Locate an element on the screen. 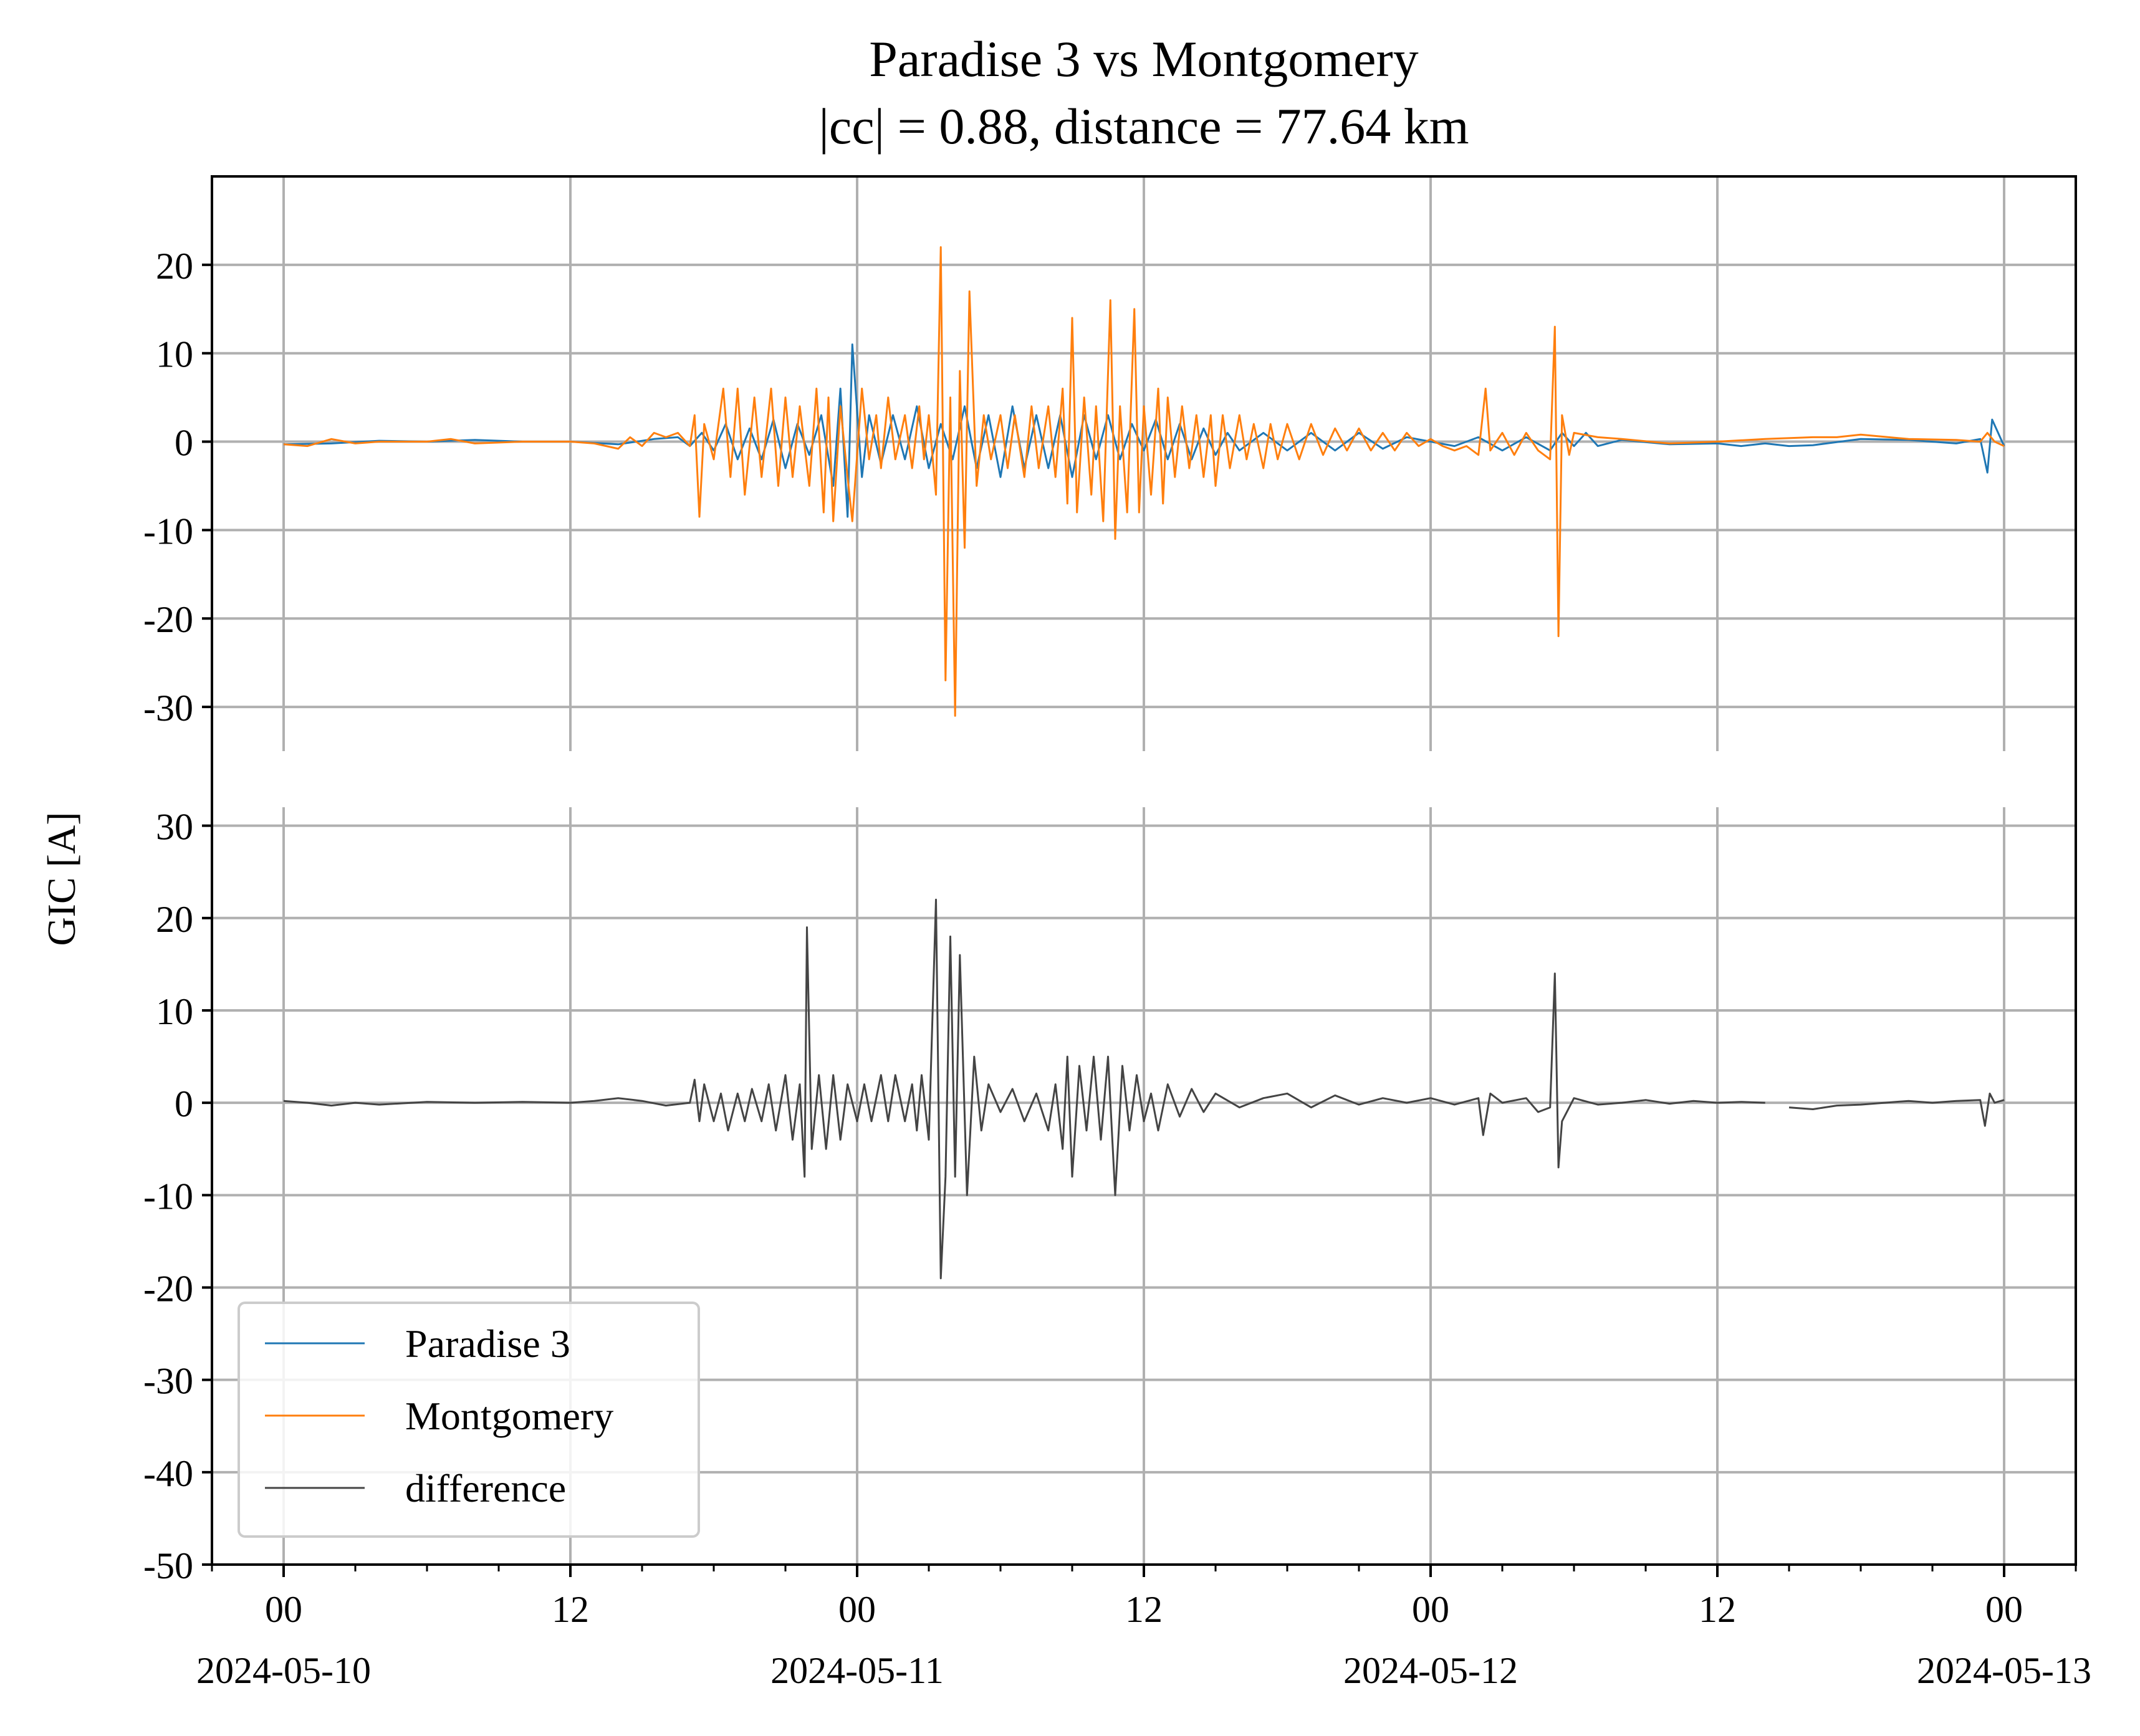 Image resolution: width=2140 pixels, height=1736 pixels. x-tick-label-4: 00 is located at coordinates (1430, 1609).